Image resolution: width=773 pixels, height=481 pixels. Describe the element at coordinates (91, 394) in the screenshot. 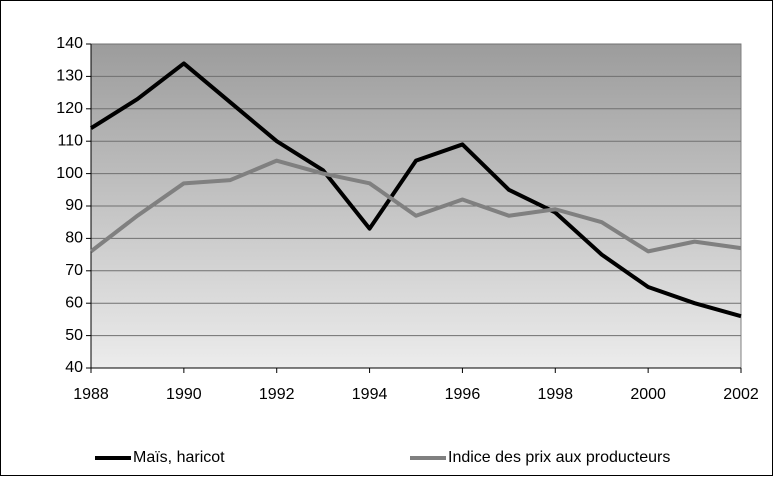

I see `x-tick-label: 1988` at that location.